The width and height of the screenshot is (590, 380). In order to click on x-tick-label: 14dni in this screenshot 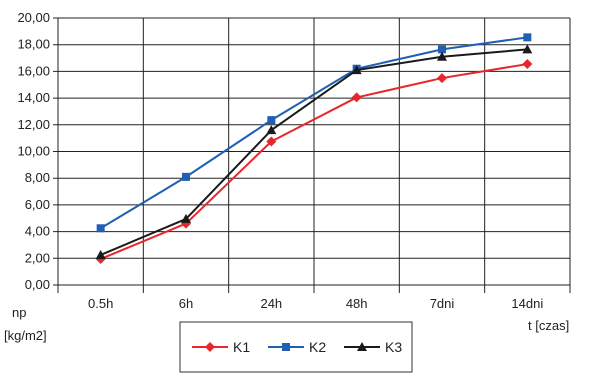, I will do `click(527, 303)`.